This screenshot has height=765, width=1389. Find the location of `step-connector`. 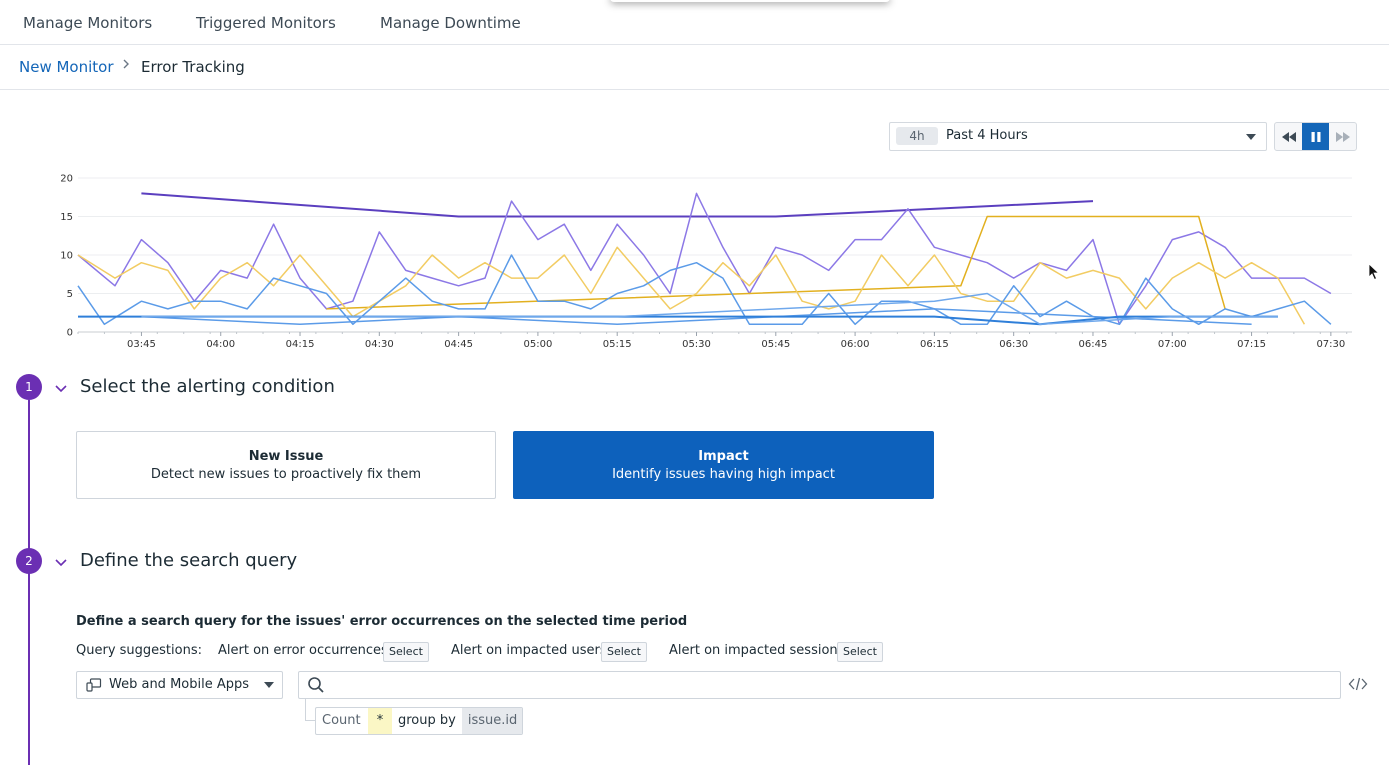

step-connector is located at coordinates (29, 582).